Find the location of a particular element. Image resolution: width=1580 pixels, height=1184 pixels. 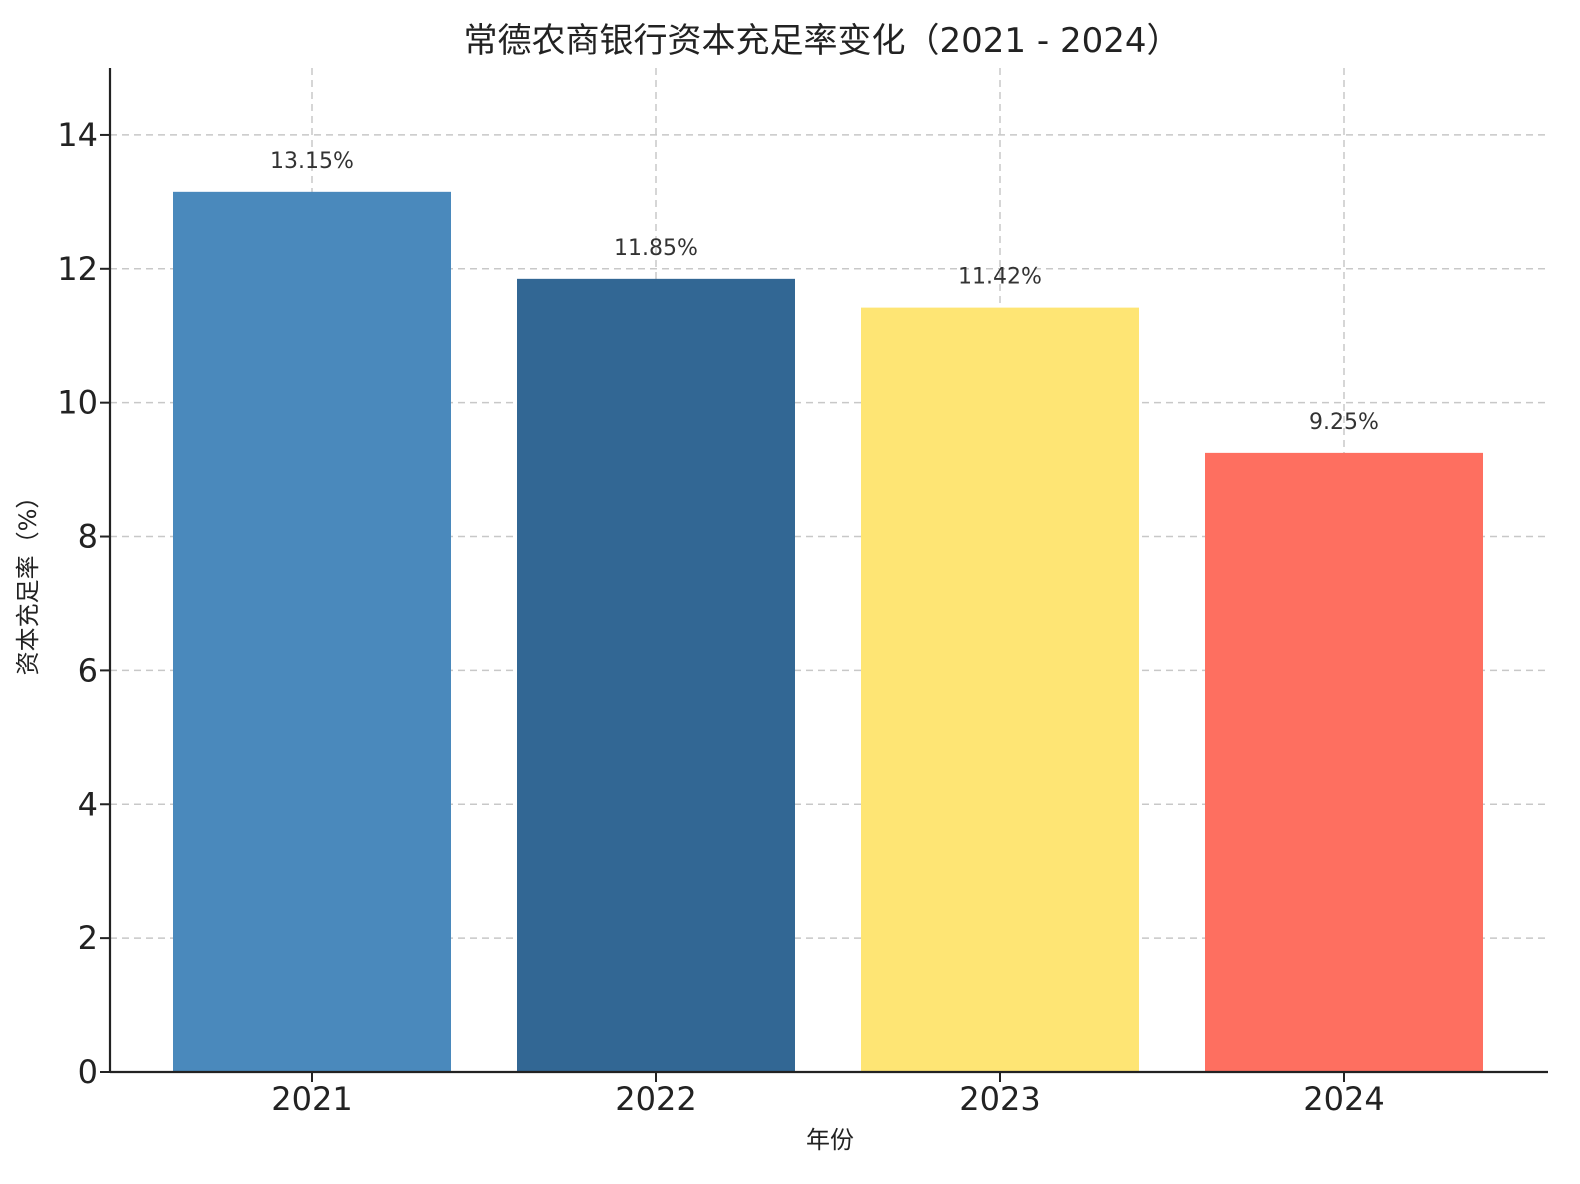

y-tick-label: 2 is located at coordinates (88, 938).